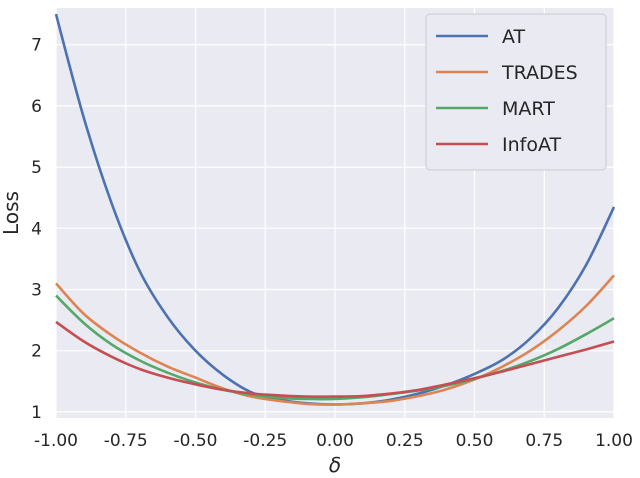 The width and height of the screenshot is (640, 478). What do you see at coordinates (11, 213) in the screenshot?
I see `y-axis-label: Loss` at bounding box center [11, 213].